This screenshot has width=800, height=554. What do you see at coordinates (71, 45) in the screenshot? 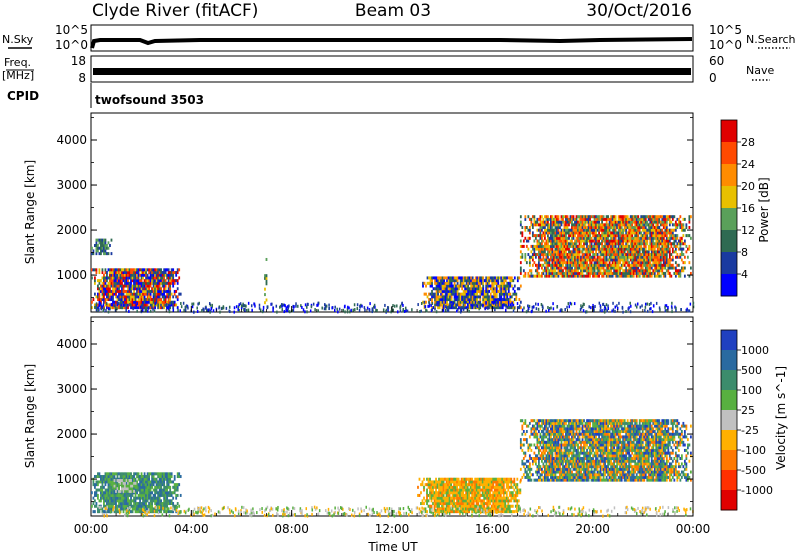
I see `noise-tick-bottom-left: 10^0` at bounding box center [71, 45].